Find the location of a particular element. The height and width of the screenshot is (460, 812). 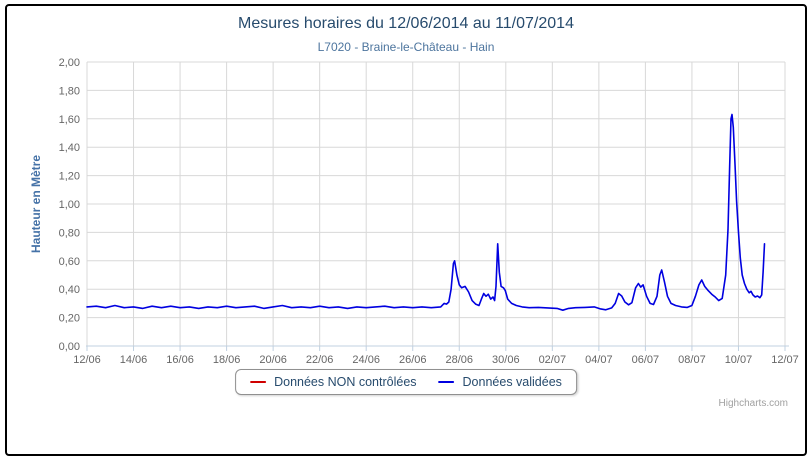

legend-item-validees: Données validées is located at coordinates (500, 382).